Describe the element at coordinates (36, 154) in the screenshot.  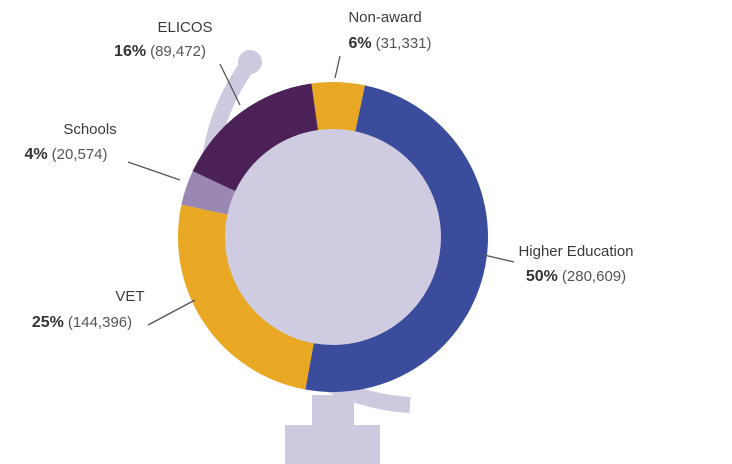
I see `slice-percent: 4%` at that location.